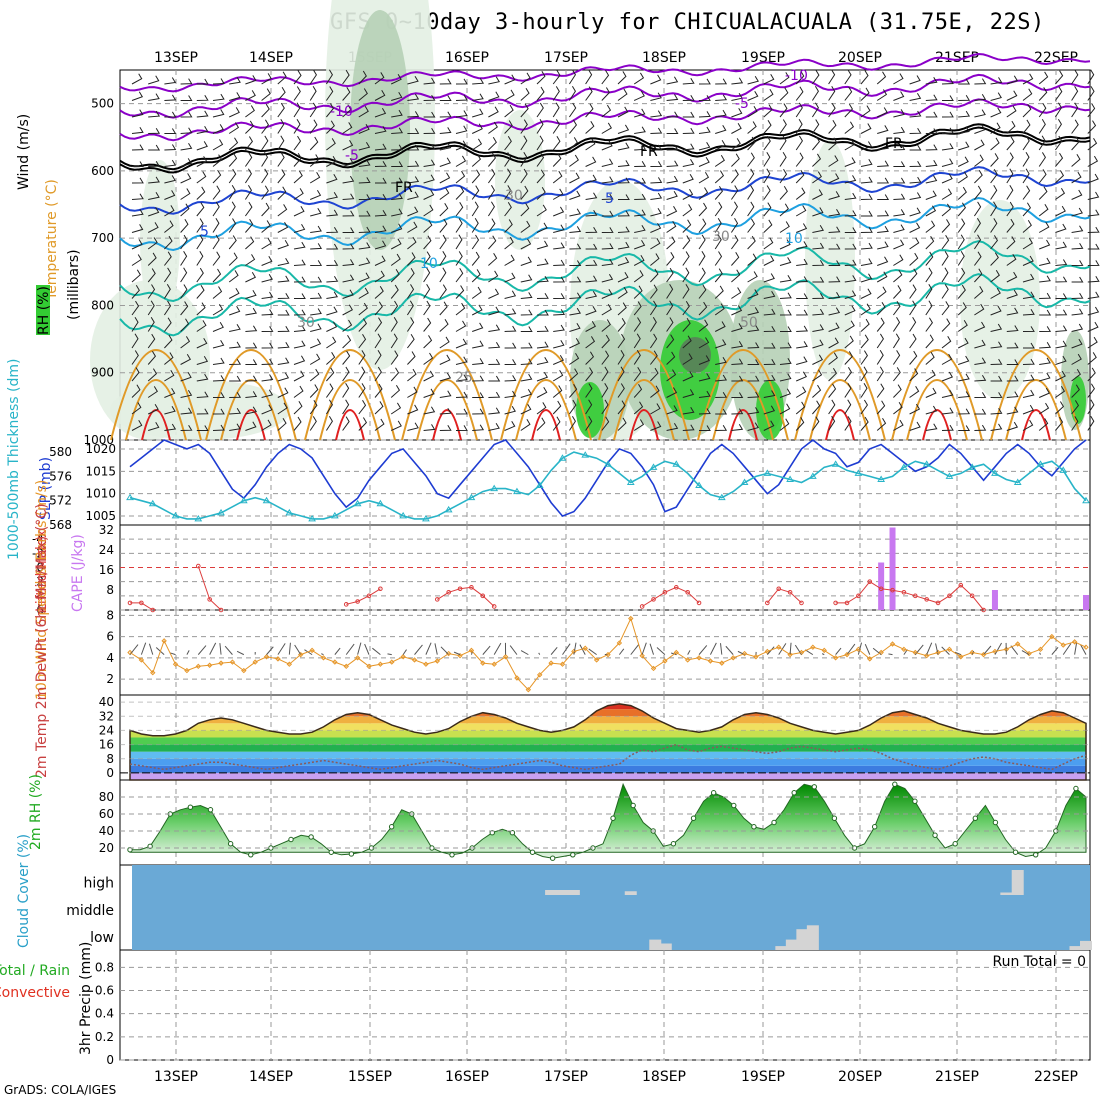  What do you see at coordinates (994, 600) in the screenshot?
I see `cape-bar` at bounding box center [994, 600].